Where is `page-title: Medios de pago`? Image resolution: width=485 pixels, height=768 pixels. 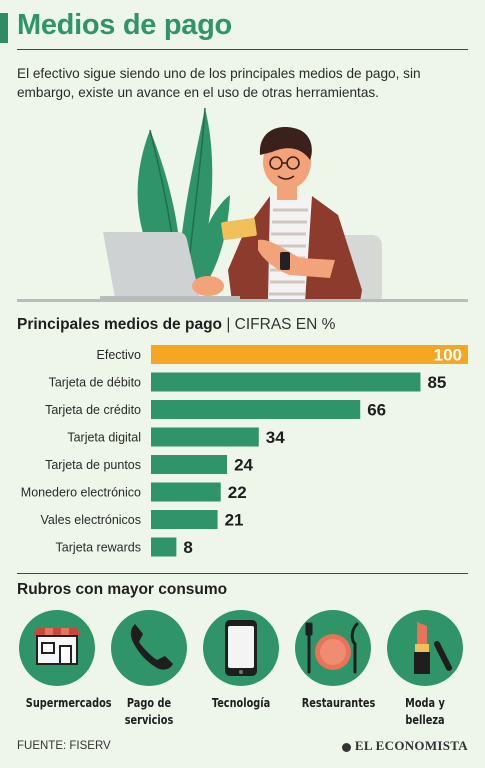
page-title: Medios de pago is located at coordinates (124, 25).